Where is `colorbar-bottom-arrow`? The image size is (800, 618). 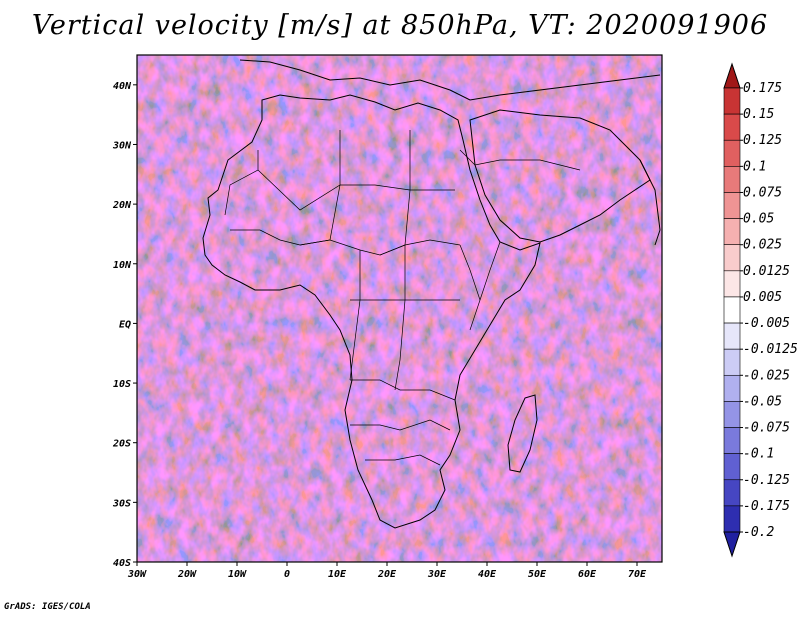
colorbar-bottom-arrow is located at coordinates (732, 544).